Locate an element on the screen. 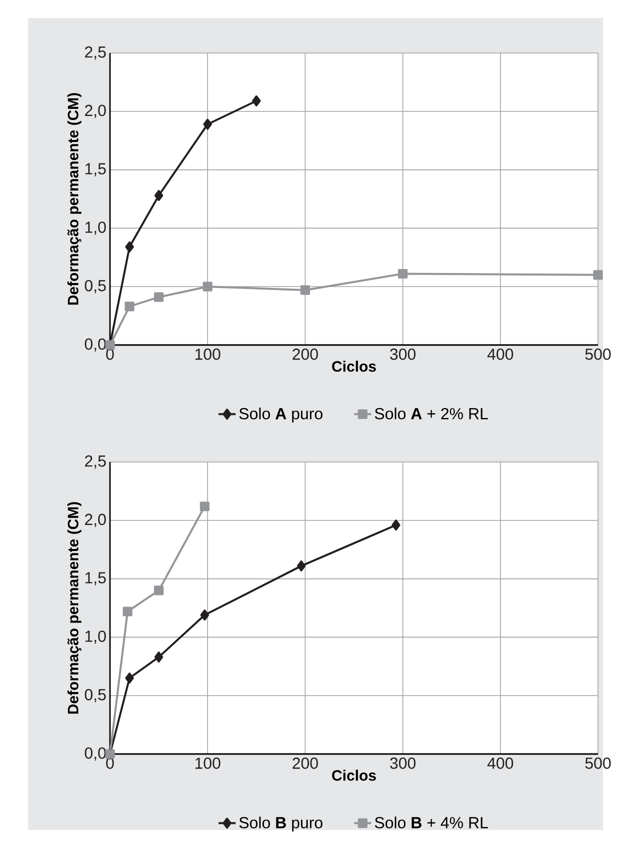  legend-label: Solo A + 2% RL is located at coordinates (431, 414).